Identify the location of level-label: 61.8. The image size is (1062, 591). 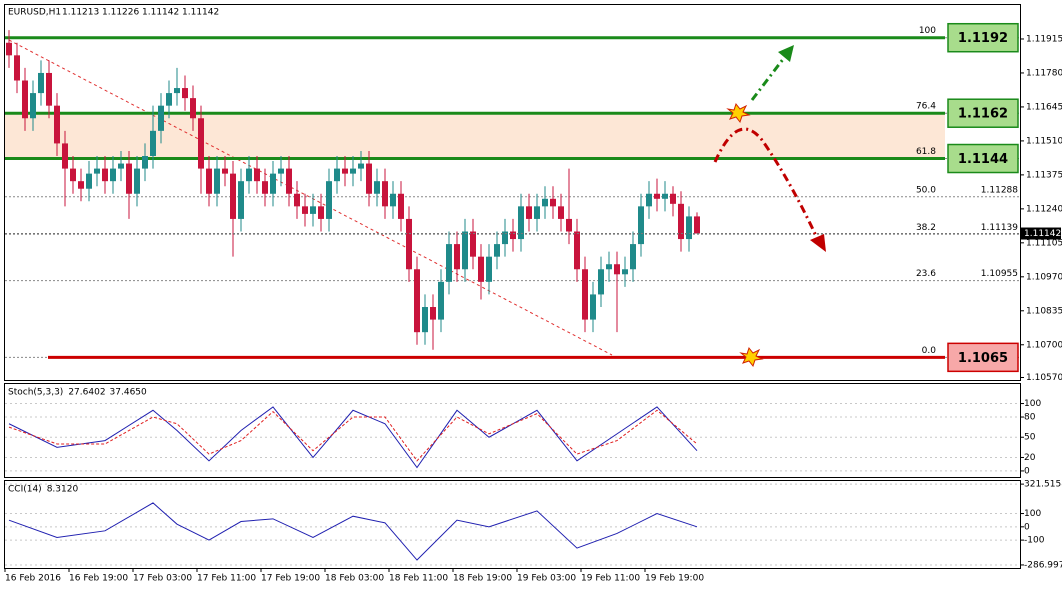
(926, 152).